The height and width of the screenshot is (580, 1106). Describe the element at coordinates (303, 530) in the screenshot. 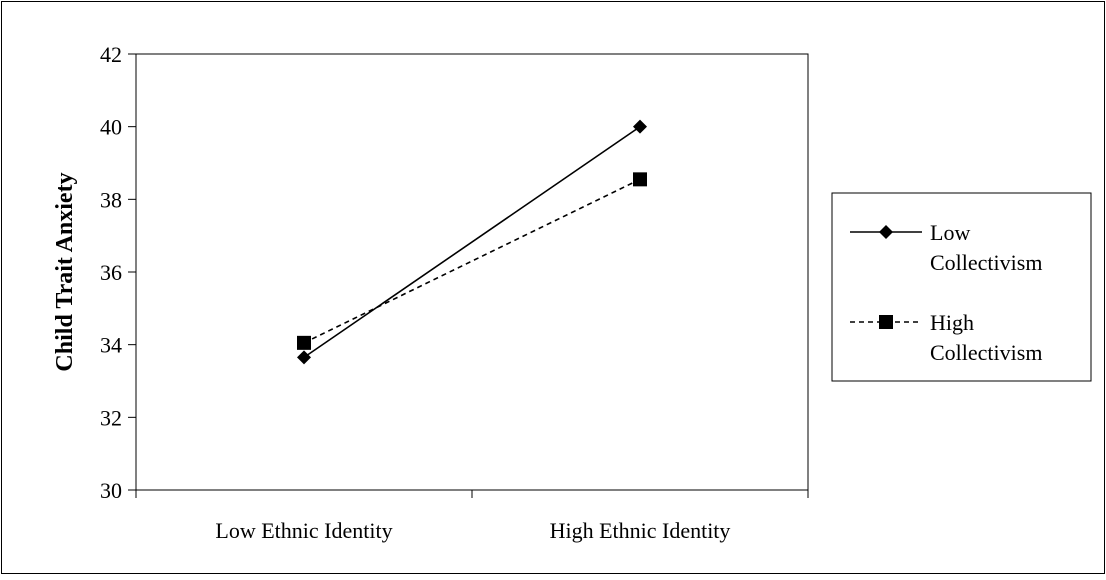

I see `x-category-label: Low Ethnic Identity` at that location.